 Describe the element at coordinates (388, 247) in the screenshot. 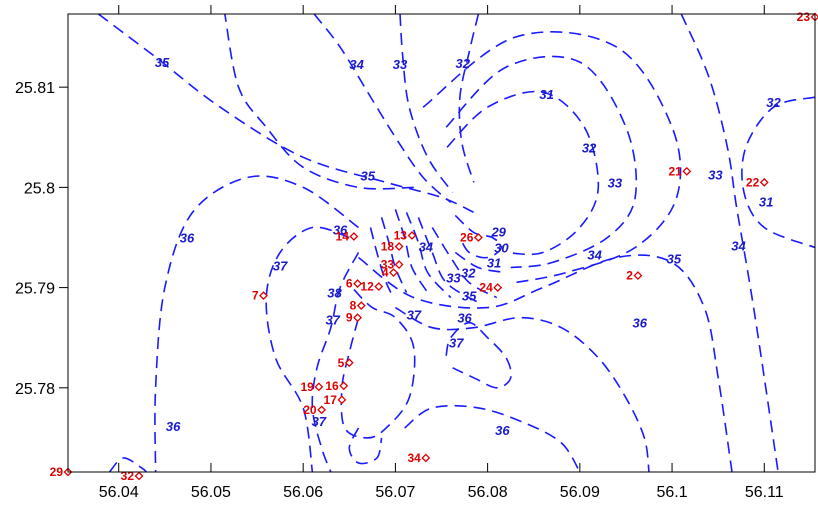

I see `station-label: 18` at that location.